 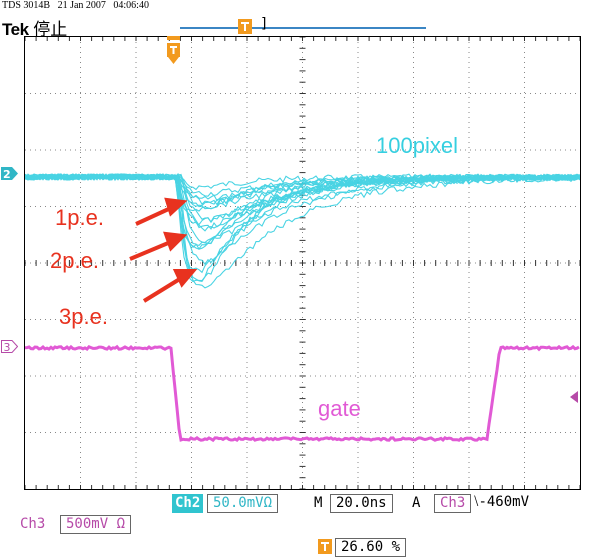 I want to click on record-position-bar, so click(x=303, y=28).